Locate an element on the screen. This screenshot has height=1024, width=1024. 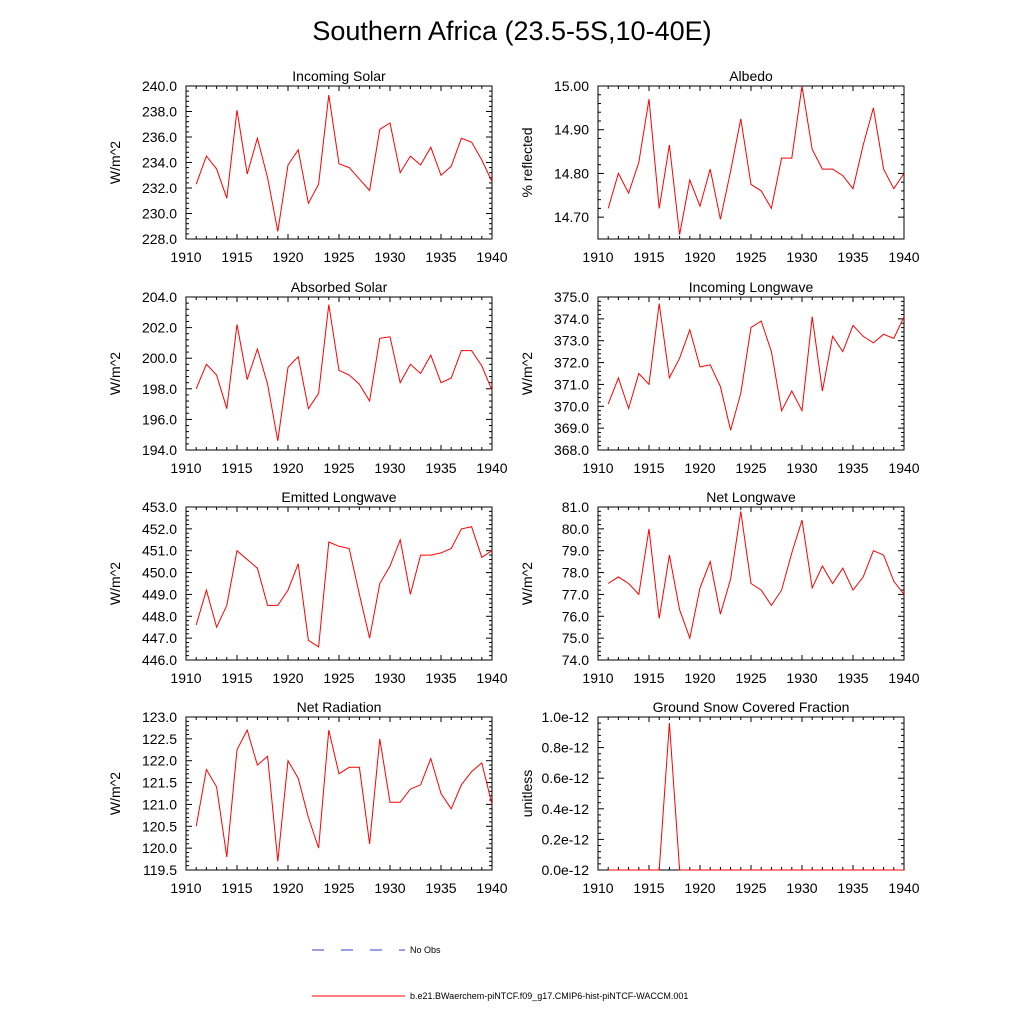
panel-ylabel: % reflected is located at coordinates (527, 162).